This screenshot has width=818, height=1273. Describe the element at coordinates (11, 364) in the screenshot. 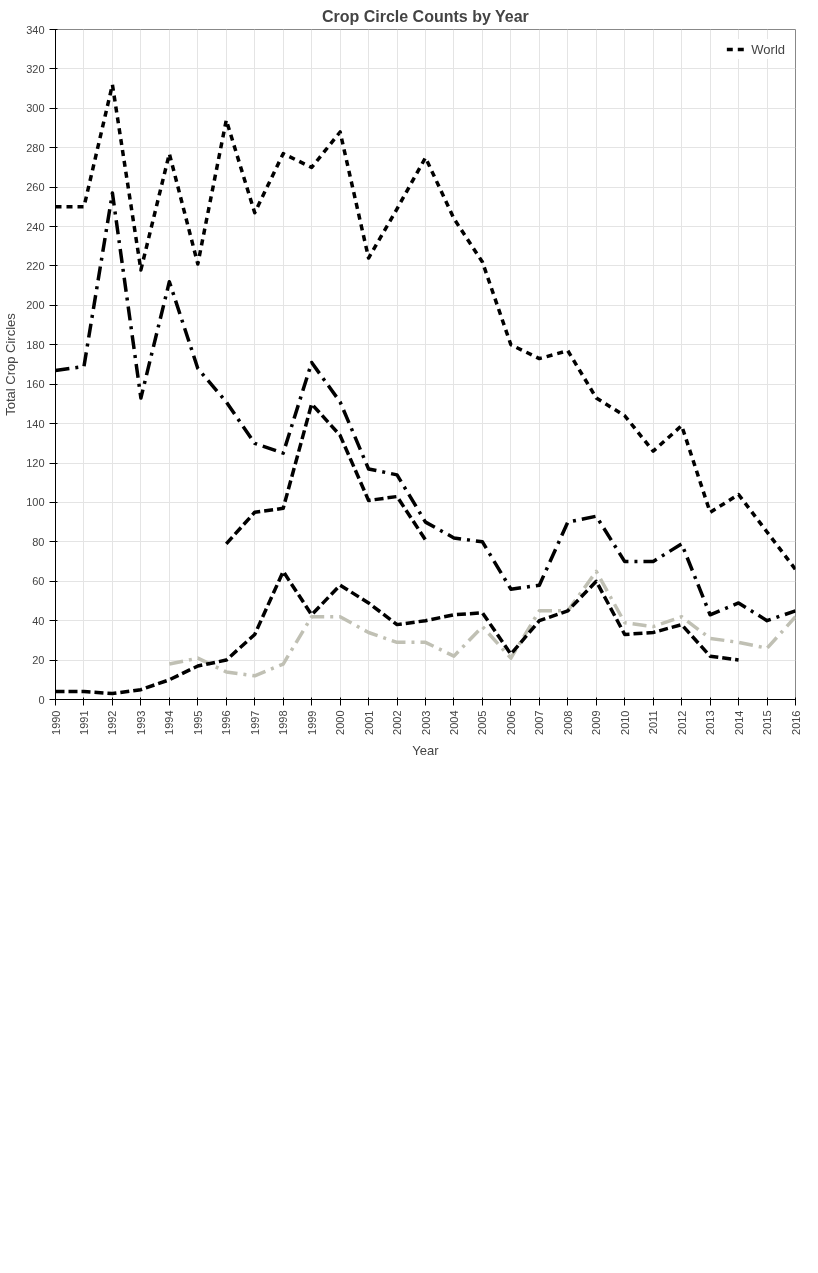

I see `y-axis-title: Total Crop Circles` at that location.